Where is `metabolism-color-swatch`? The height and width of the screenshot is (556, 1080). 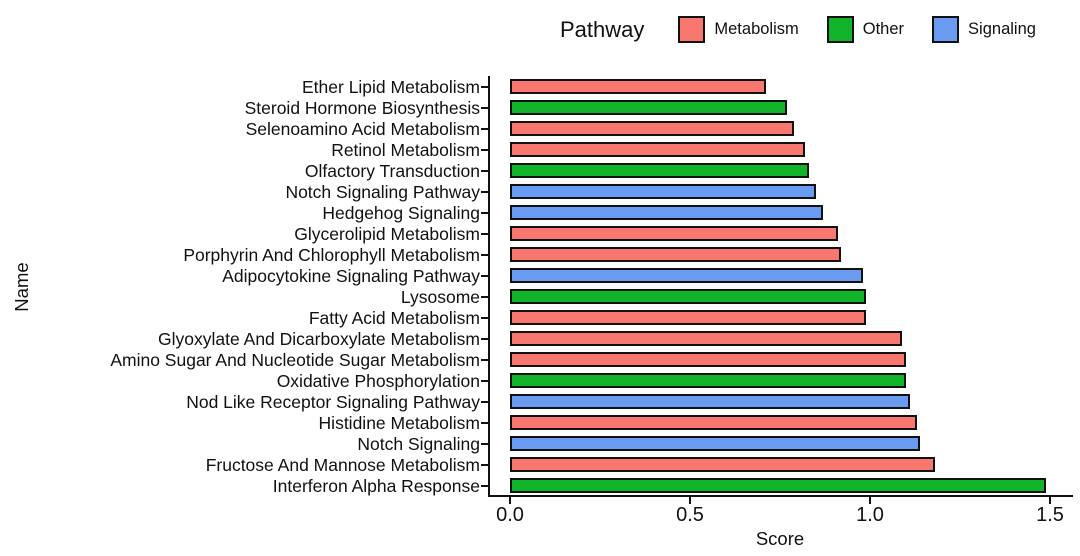 metabolism-color-swatch is located at coordinates (692, 29).